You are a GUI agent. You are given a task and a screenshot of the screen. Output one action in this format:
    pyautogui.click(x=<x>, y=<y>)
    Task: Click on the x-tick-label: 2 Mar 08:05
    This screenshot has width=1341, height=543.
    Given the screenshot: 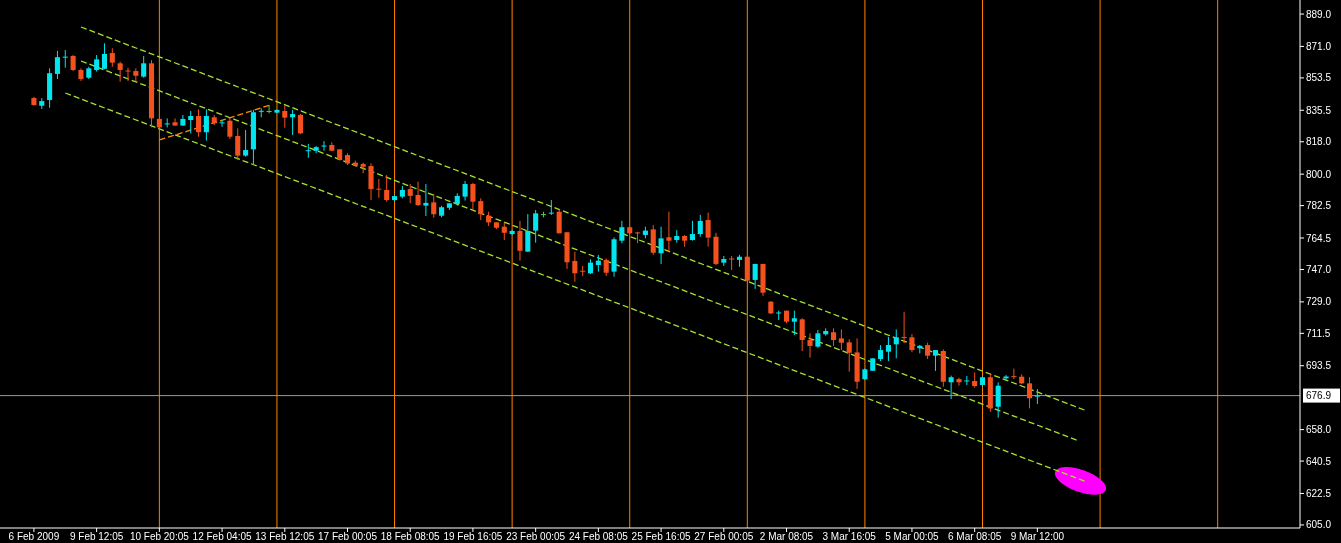 What is the action you would take?
    pyautogui.click(x=786, y=536)
    